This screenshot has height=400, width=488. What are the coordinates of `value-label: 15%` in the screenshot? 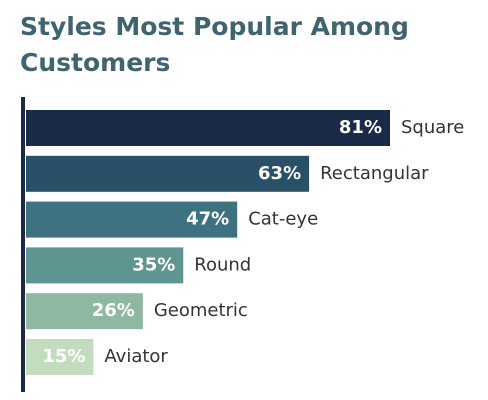 It's located at (63, 356).